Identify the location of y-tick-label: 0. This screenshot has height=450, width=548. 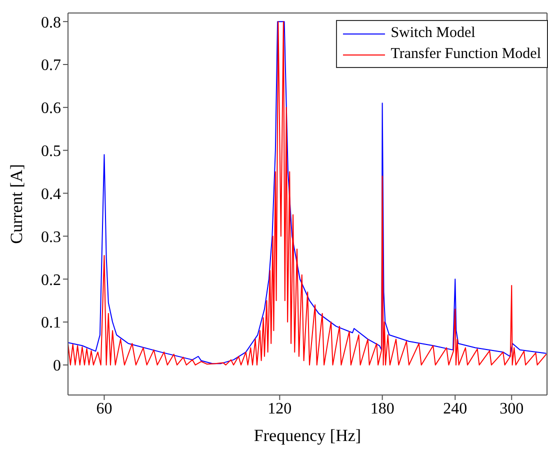
(57, 366).